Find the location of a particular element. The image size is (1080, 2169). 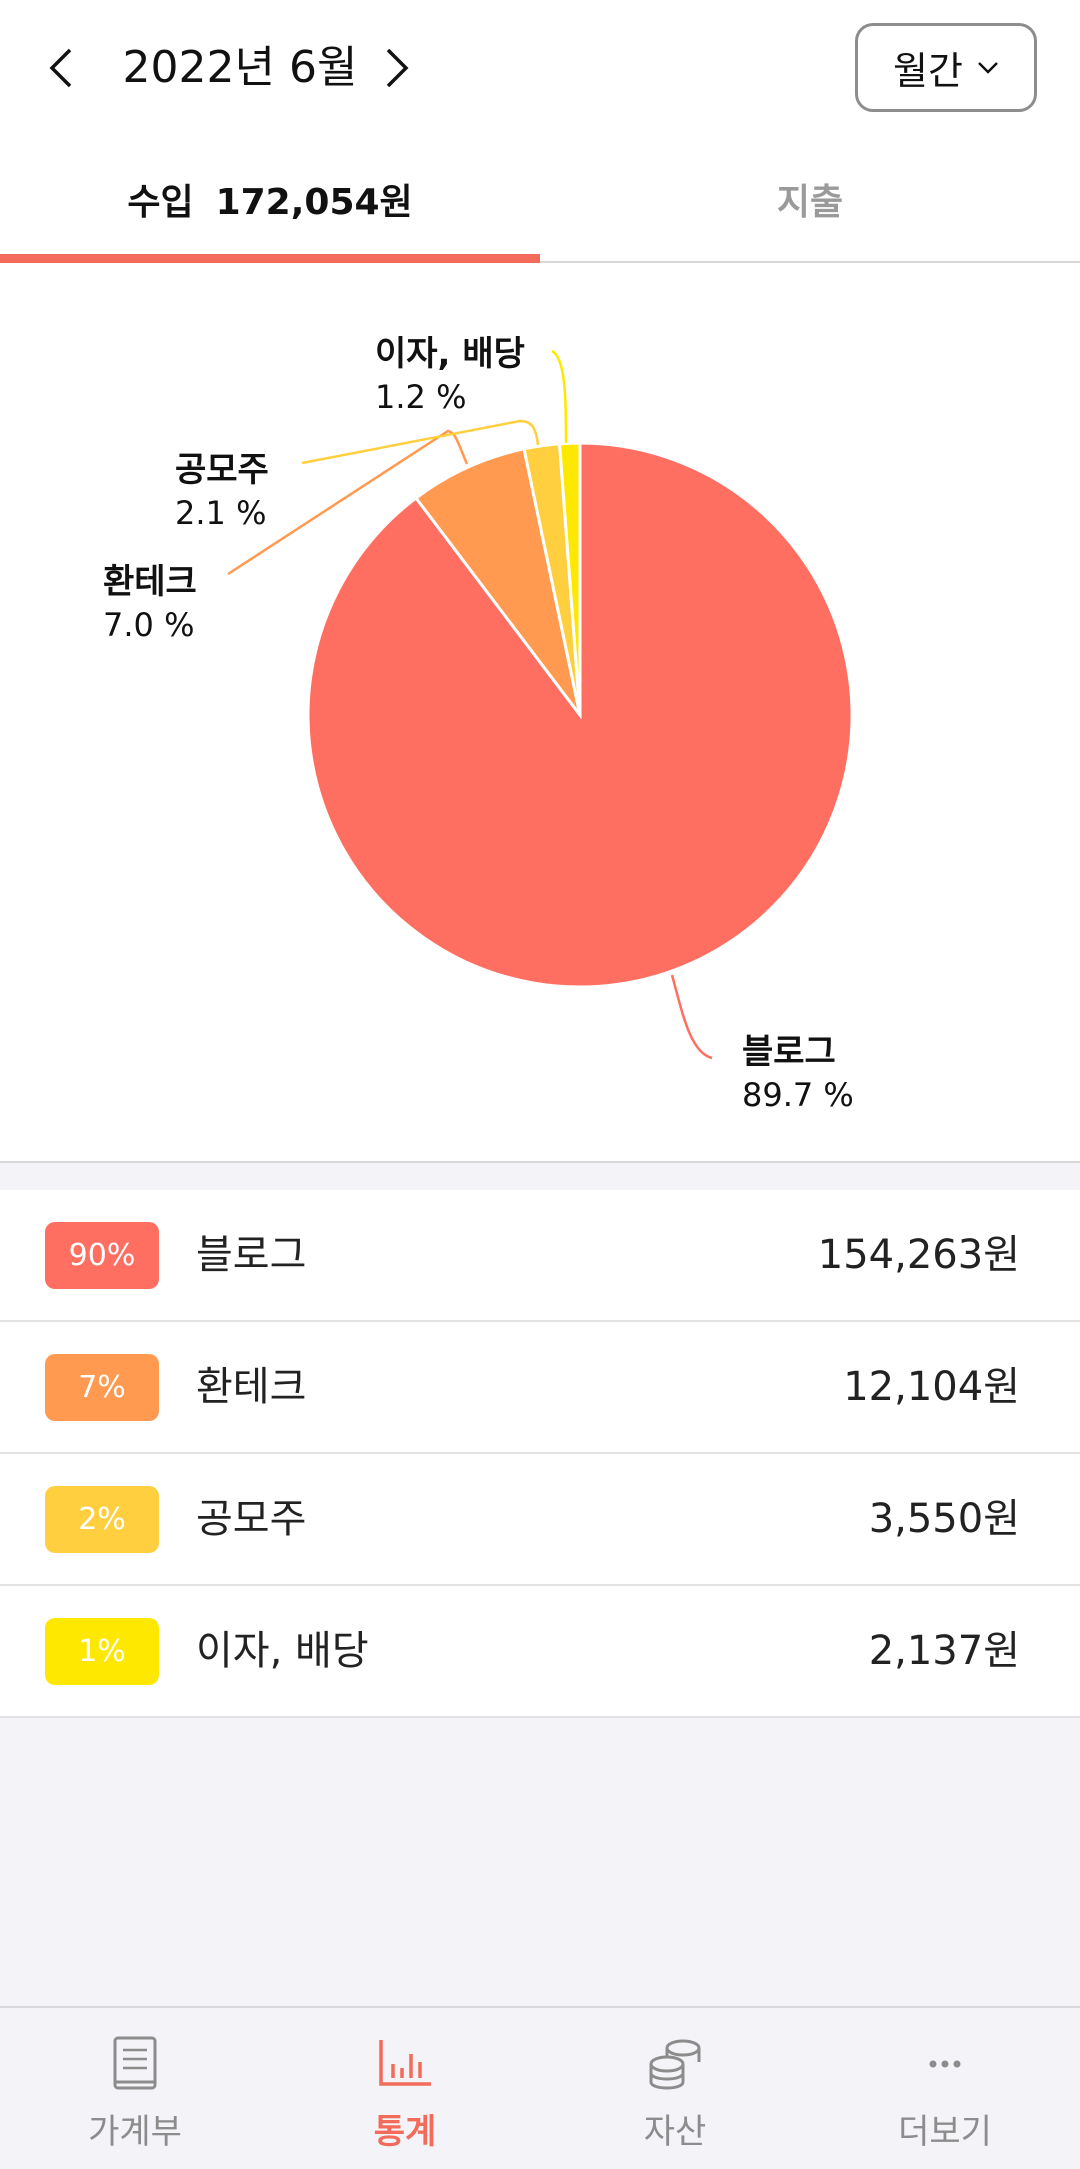

next-month-button is located at coordinates (397, 68).